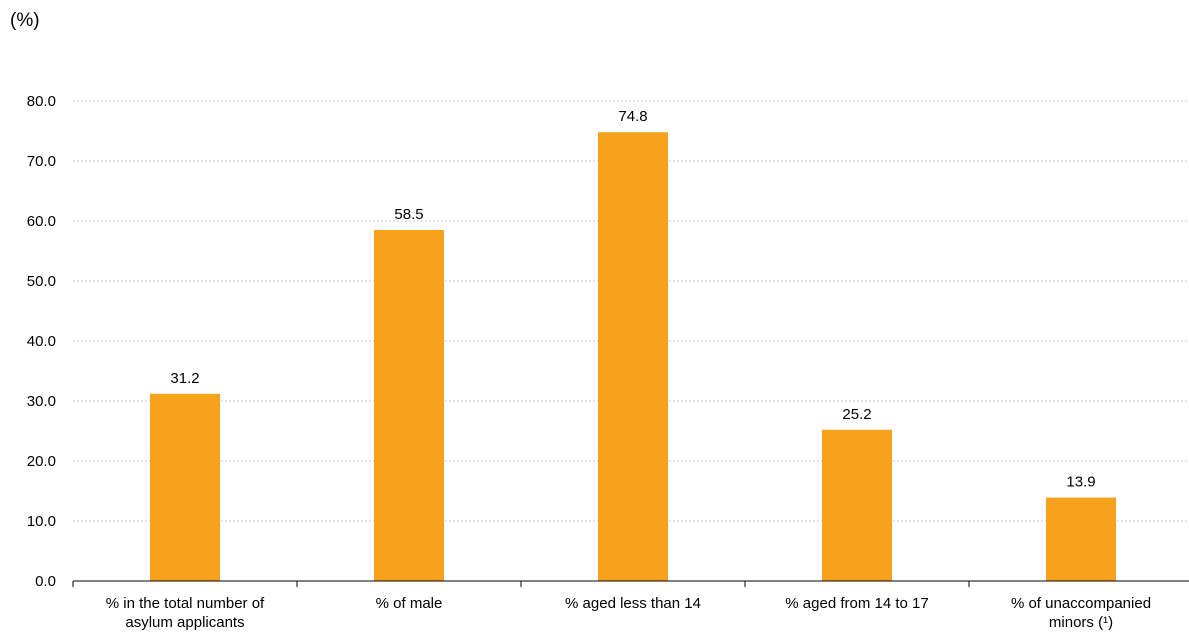  I want to click on category-label: % of male, so click(409, 603).